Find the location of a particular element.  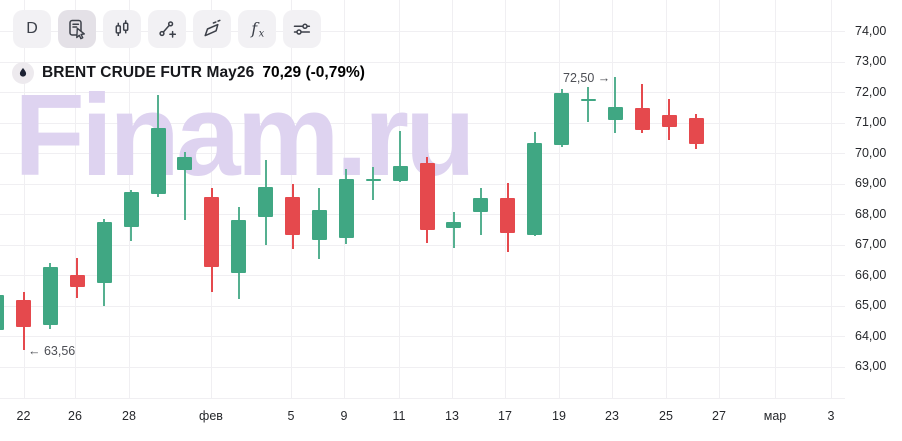

date-tick-label: 5 is located at coordinates (291, 416).